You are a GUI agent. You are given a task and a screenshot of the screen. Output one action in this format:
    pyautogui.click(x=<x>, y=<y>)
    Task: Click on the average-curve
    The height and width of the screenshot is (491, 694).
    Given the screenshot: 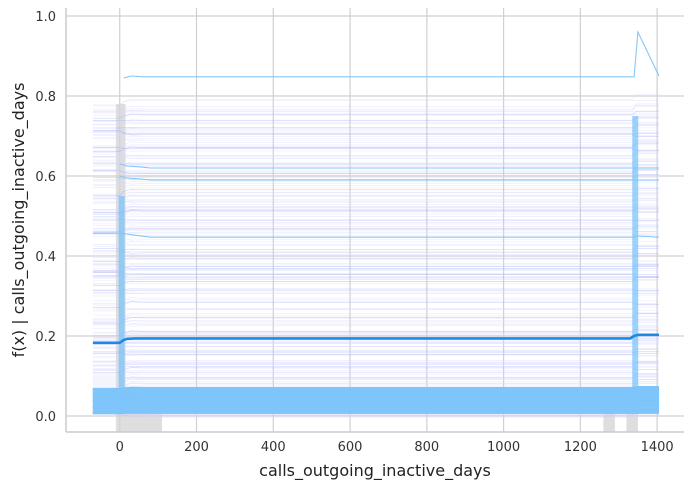 What is the action you would take?
    pyautogui.click(x=375, y=339)
    